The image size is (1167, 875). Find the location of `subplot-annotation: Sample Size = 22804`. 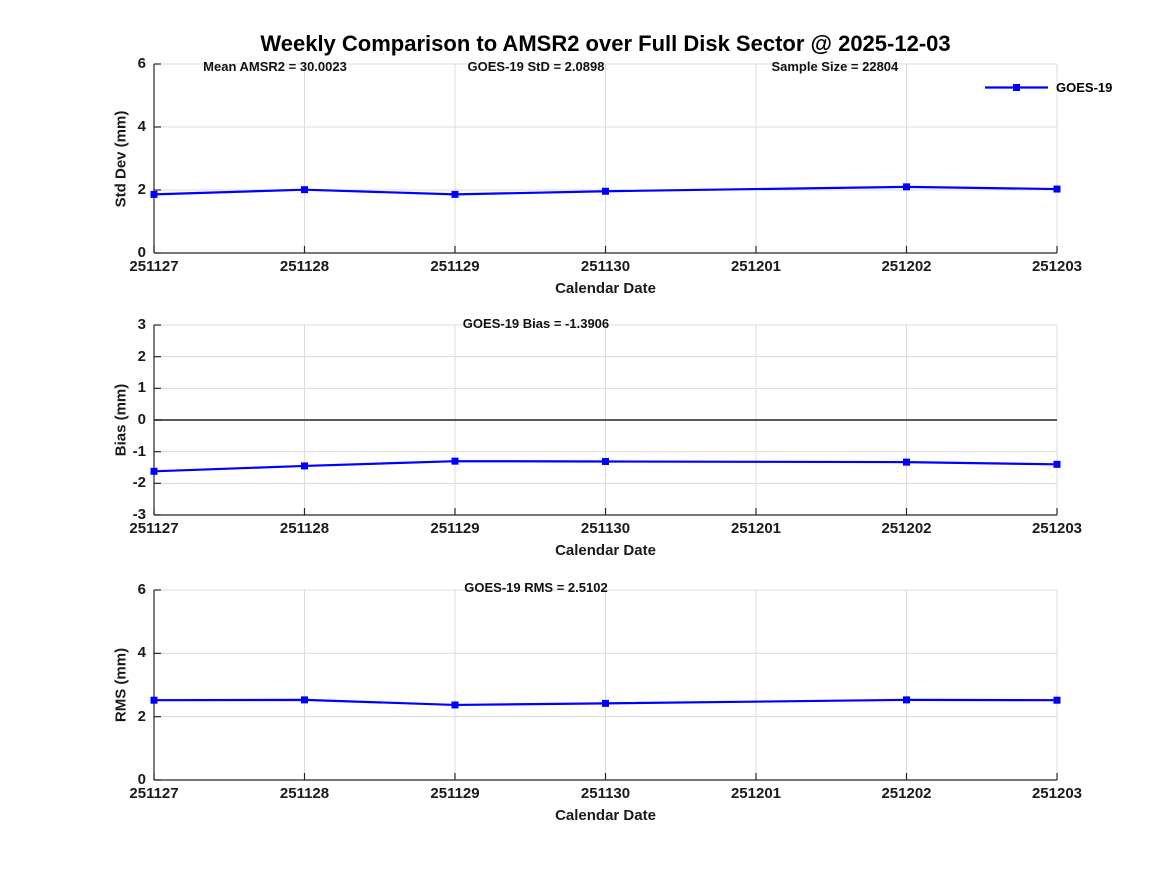

subplot-annotation: Sample Size = 22804 is located at coordinates (835, 66).